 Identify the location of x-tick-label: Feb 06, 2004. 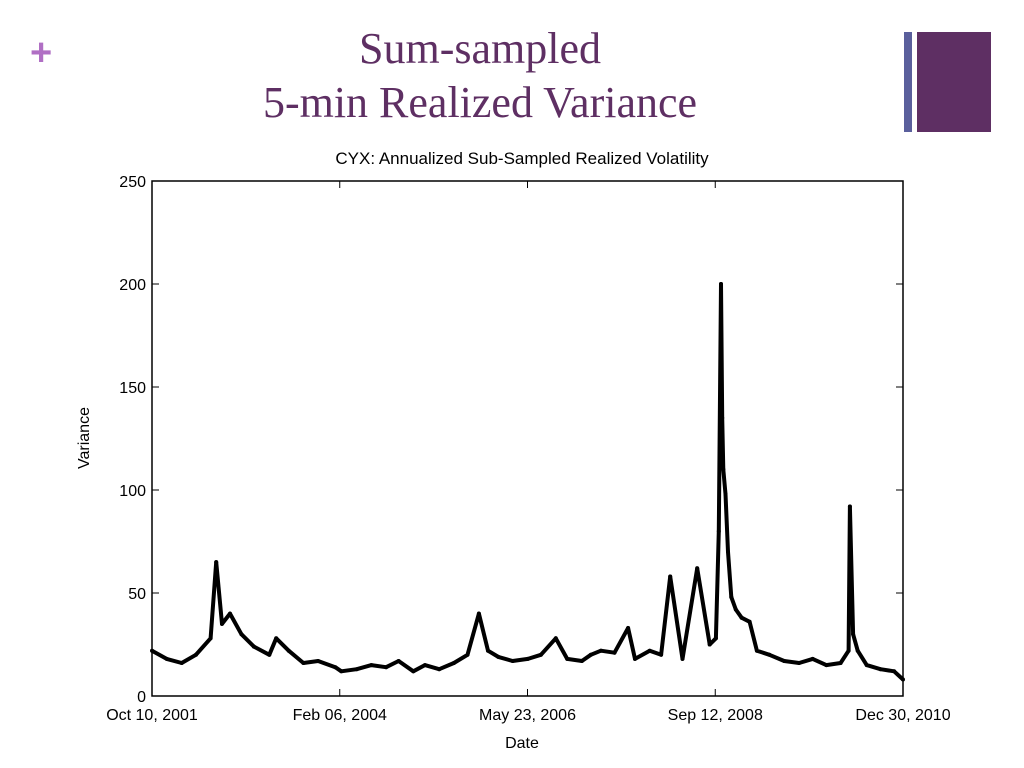
(340, 715).